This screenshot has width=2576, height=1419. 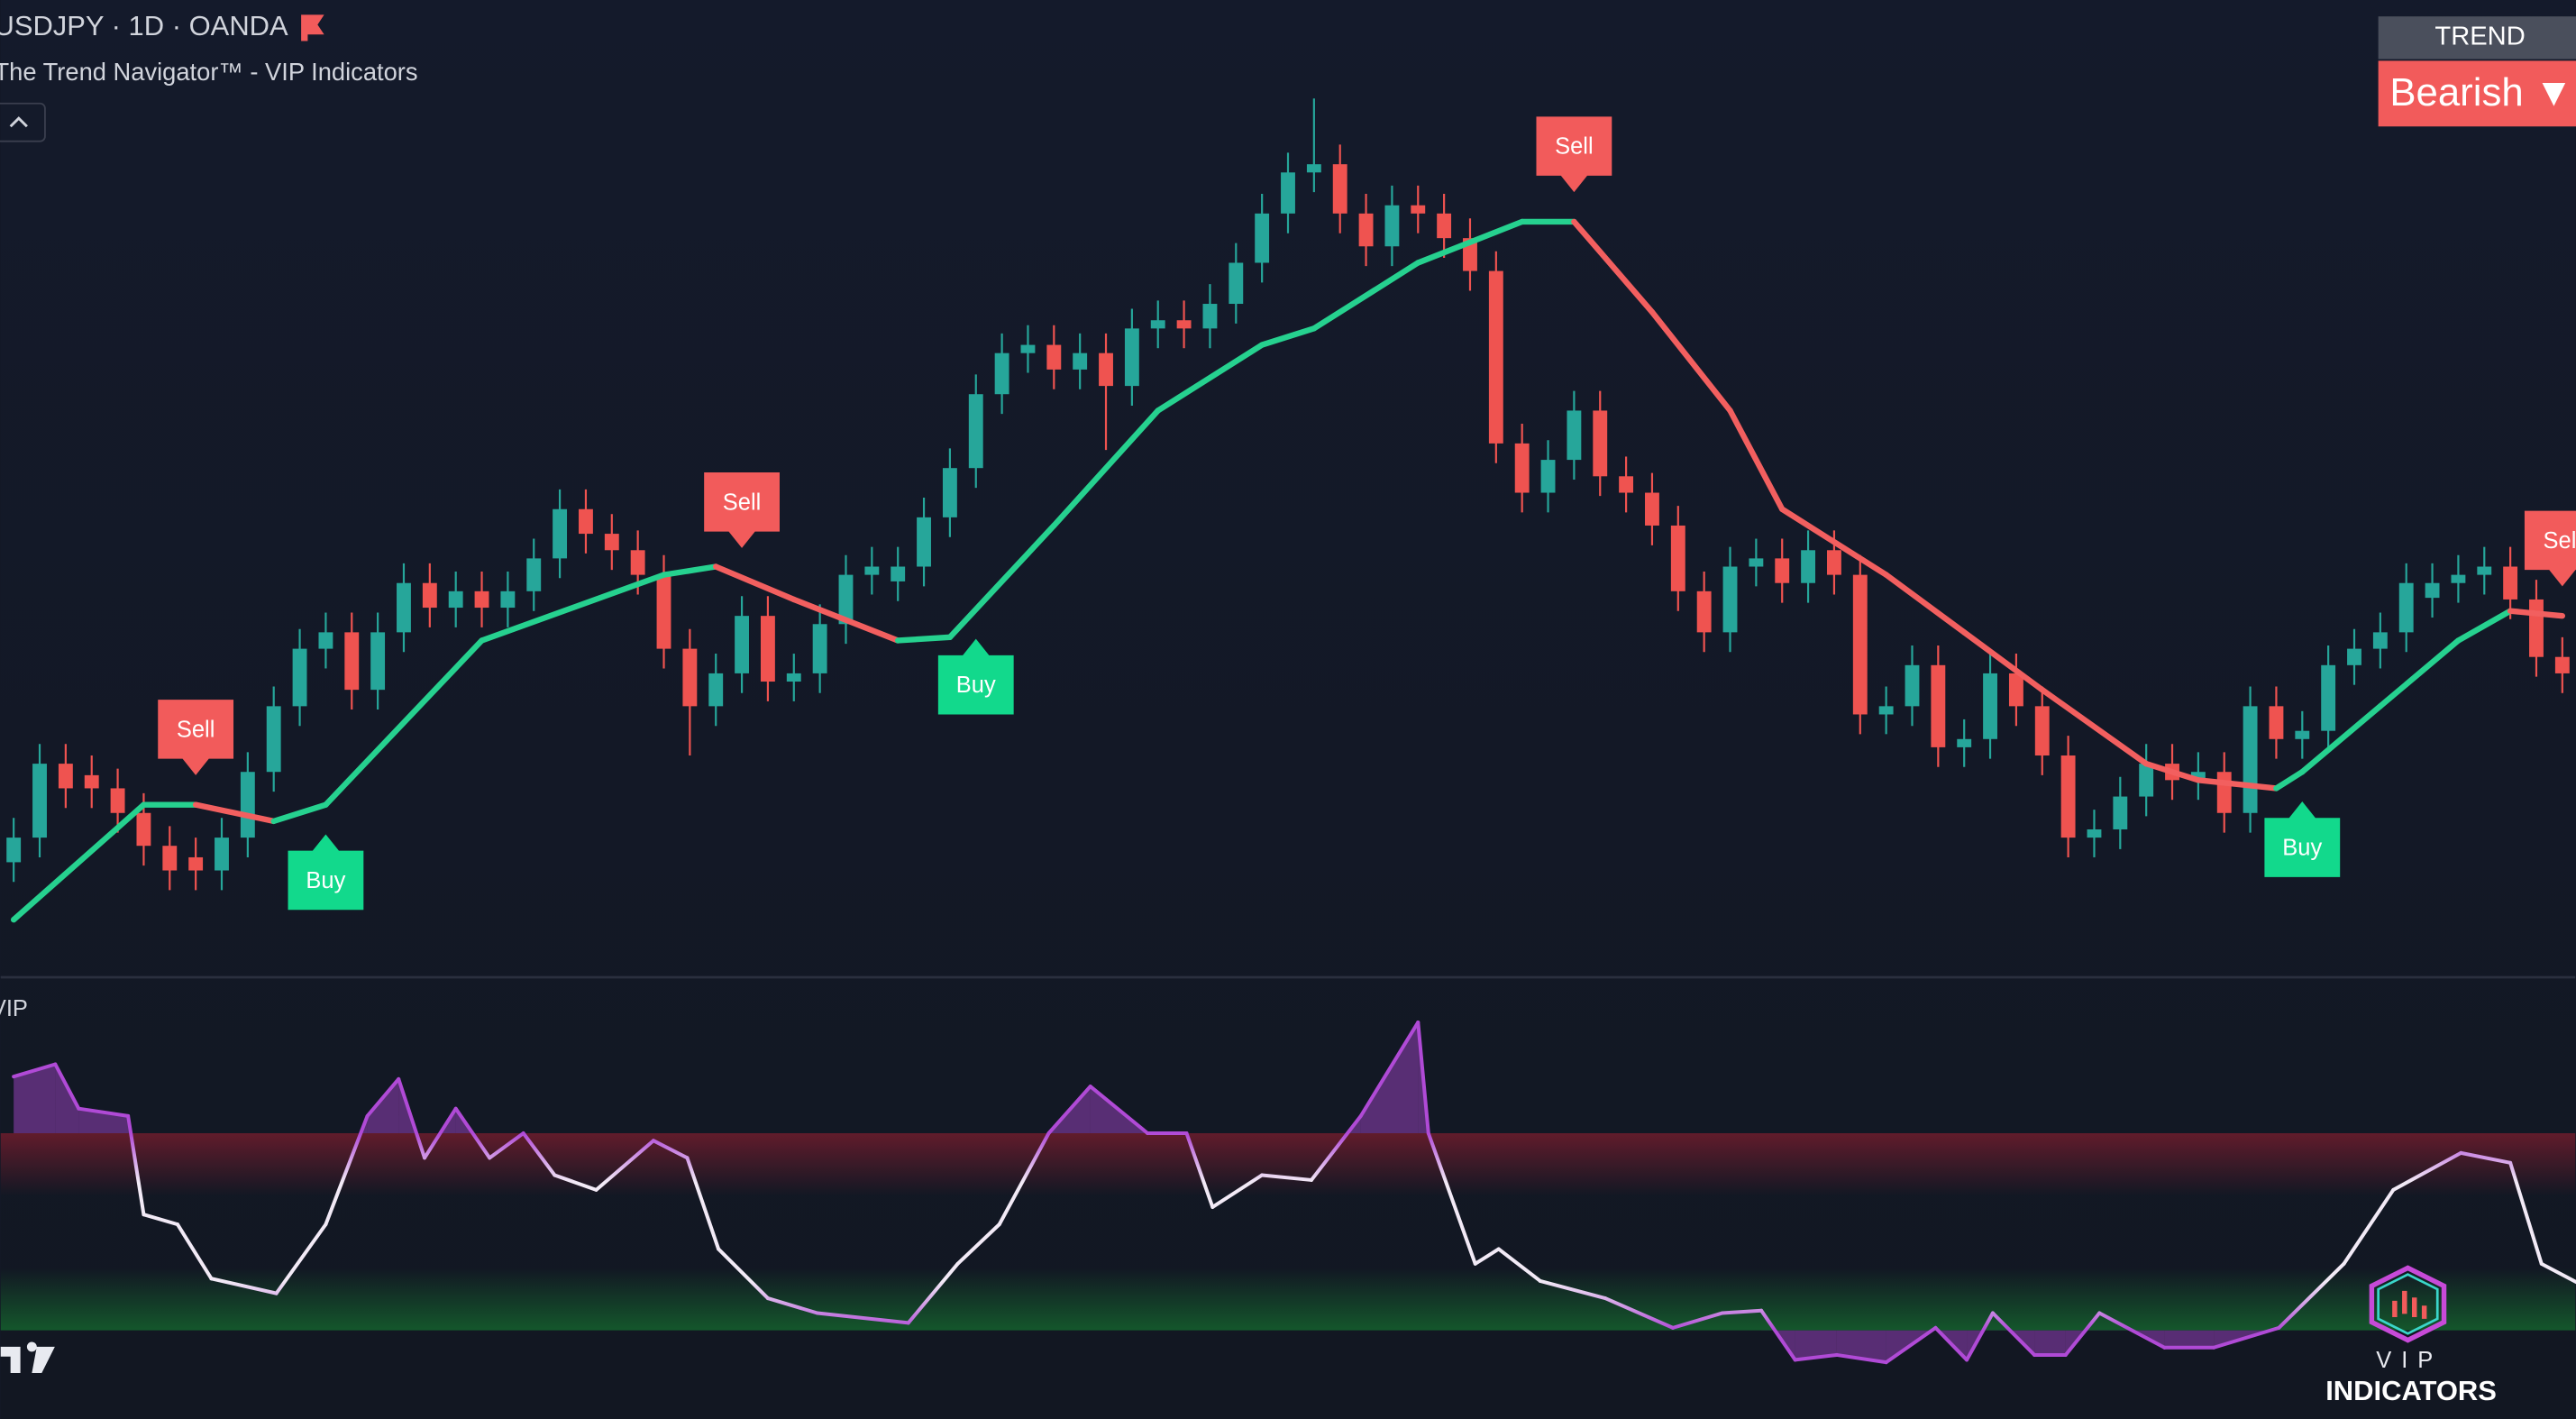 What do you see at coordinates (1288, 1165) in the screenshot?
I see `overbought-zone` at bounding box center [1288, 1165].